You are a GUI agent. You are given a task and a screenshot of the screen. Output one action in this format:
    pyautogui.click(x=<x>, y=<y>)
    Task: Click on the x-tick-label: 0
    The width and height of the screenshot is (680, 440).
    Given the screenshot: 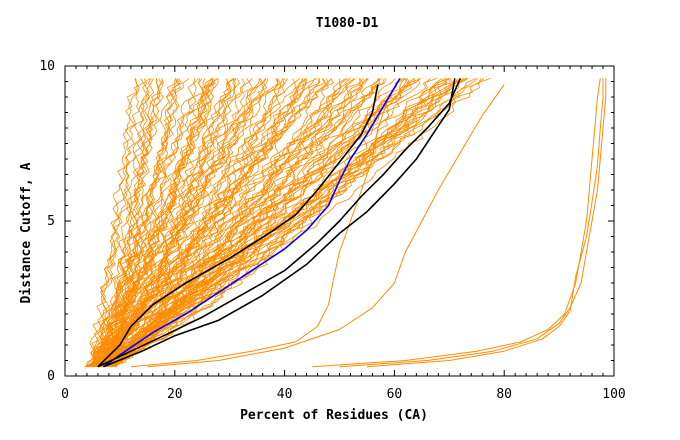 What is the action you would take?
    pyautogui.click(x=65, y=394)
    